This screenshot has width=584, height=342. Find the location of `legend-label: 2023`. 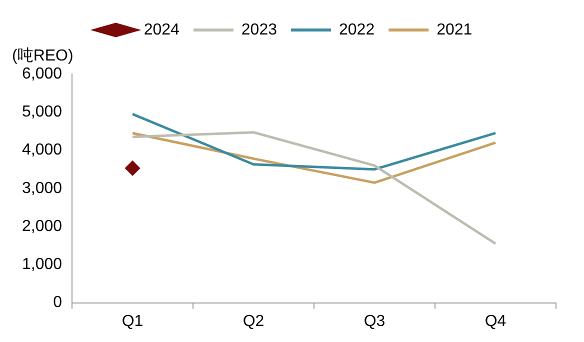

legend-label: 2023 is located at coordinates (259, 29).